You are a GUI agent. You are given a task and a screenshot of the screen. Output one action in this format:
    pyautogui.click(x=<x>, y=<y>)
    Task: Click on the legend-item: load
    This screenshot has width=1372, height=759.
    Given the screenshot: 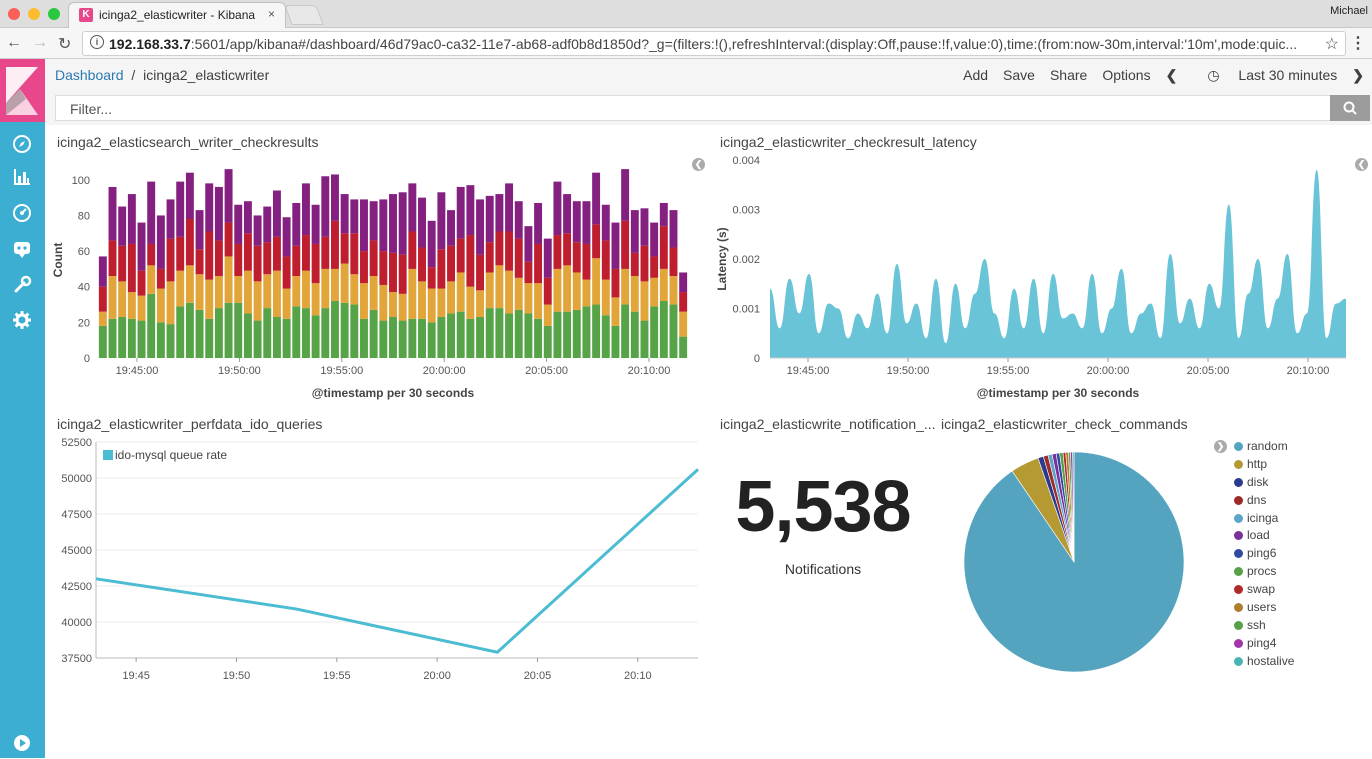 What is the action you would take?
    pyautogui.click(x=1264, y=537)
    